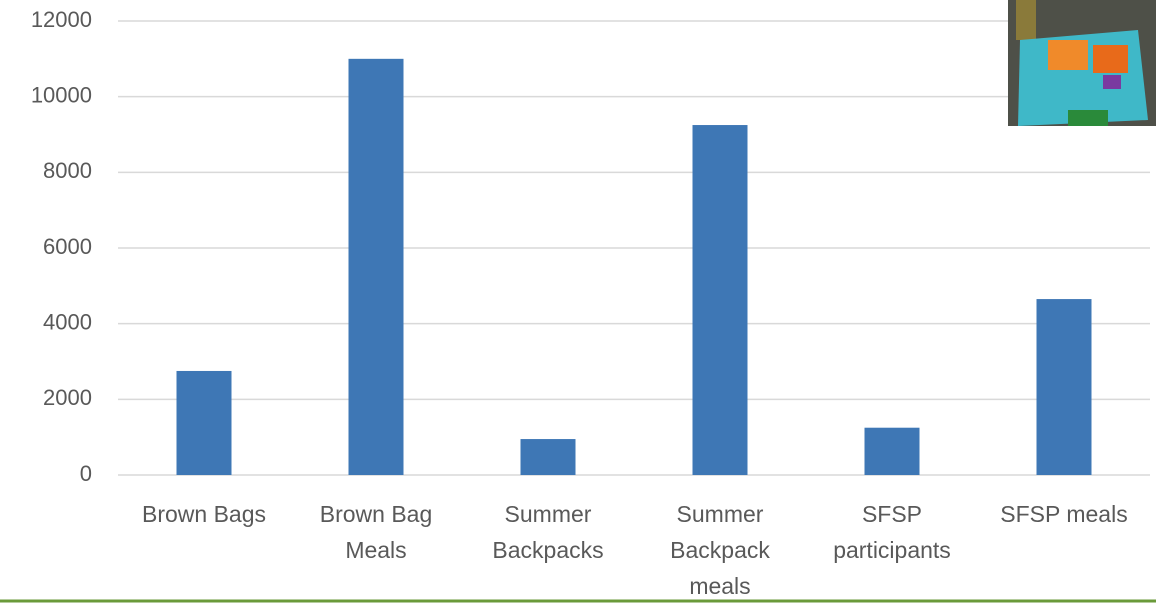 This screenshot has height=604, width=1156. What do you see at coordinates (61, 94) in the screenshot?
I see `y-tick-label: 10000` at bounding box center [61, 94].